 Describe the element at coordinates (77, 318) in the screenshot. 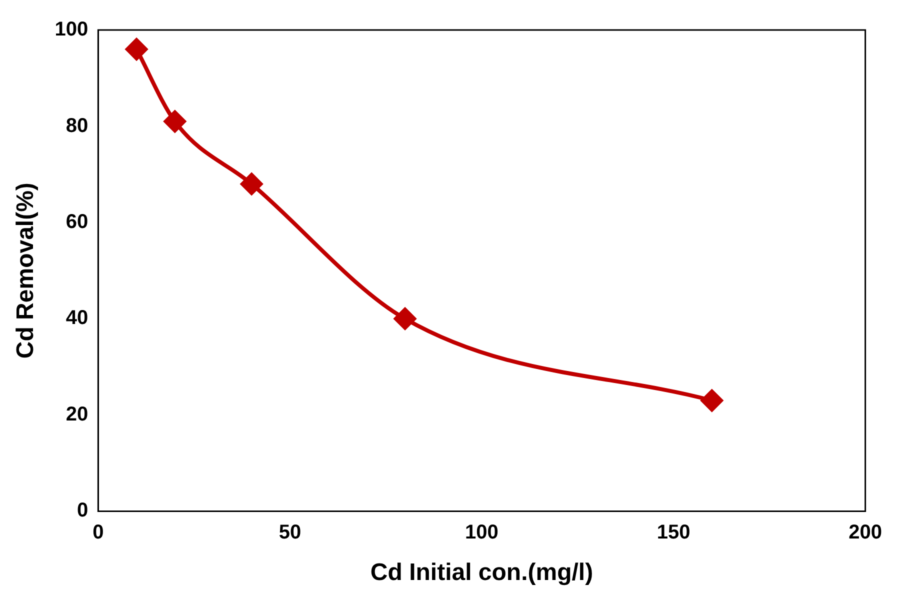

I see `y-tick-label: 40` at that location.